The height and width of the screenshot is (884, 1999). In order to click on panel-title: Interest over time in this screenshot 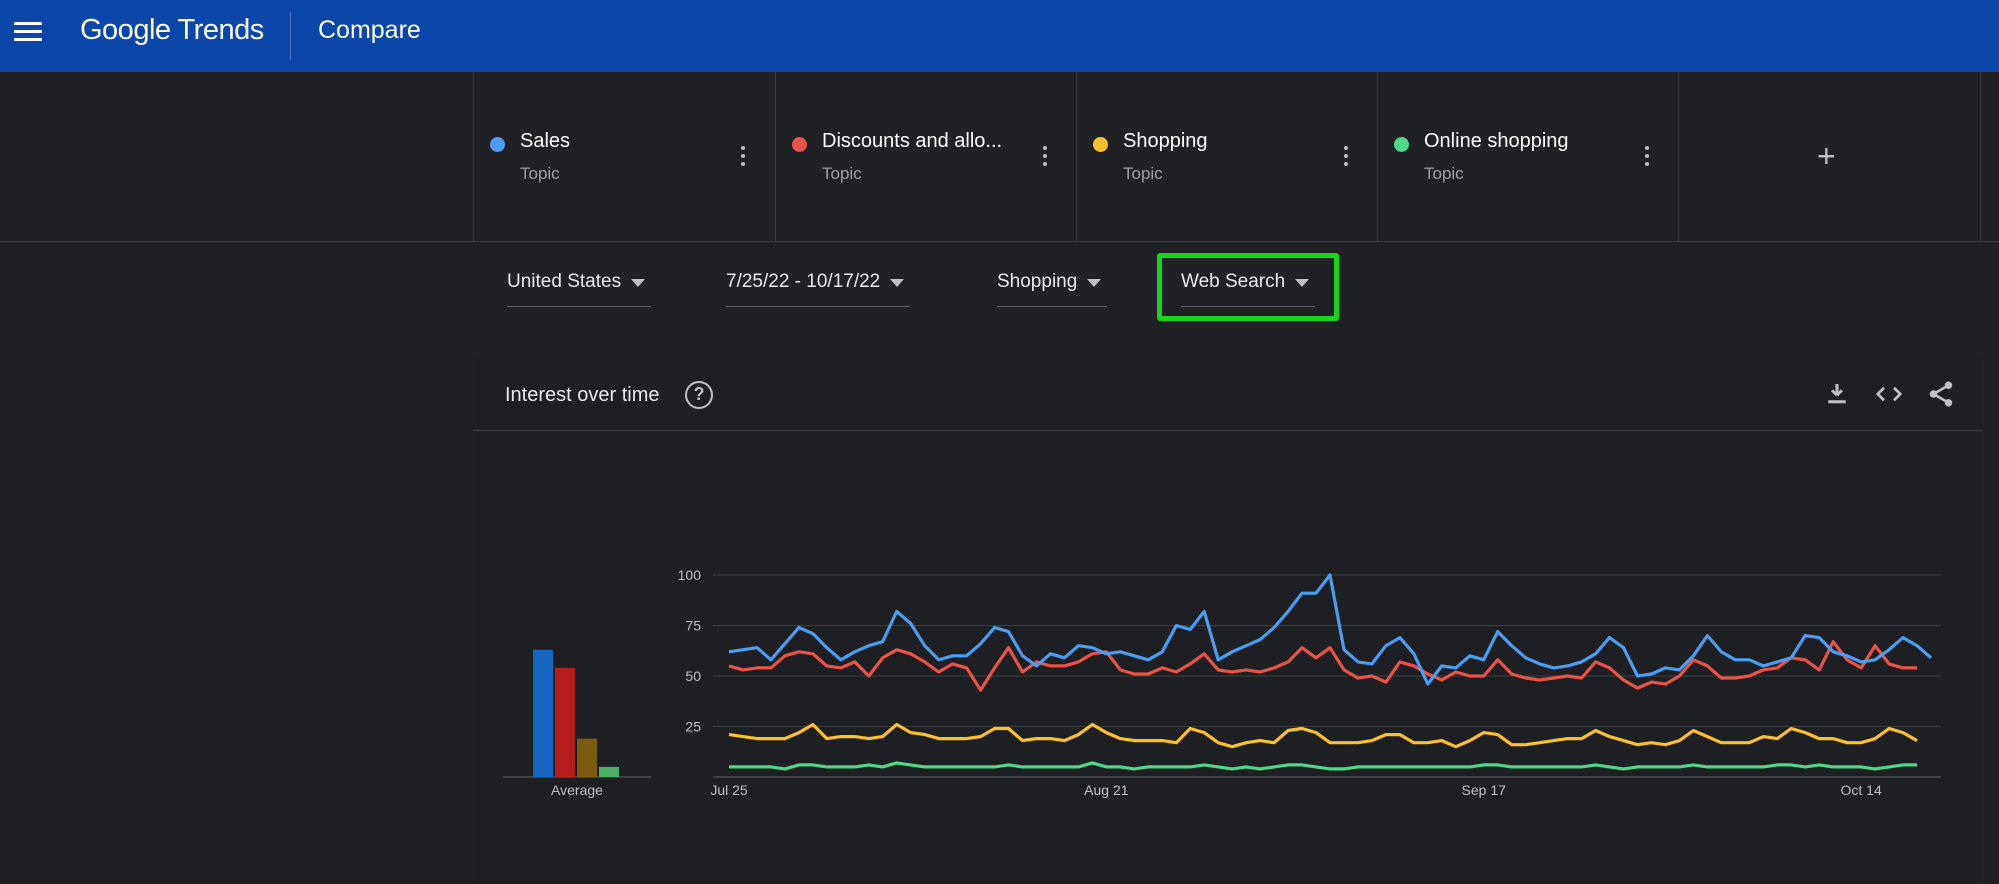, I will do `click(582, 395)`.